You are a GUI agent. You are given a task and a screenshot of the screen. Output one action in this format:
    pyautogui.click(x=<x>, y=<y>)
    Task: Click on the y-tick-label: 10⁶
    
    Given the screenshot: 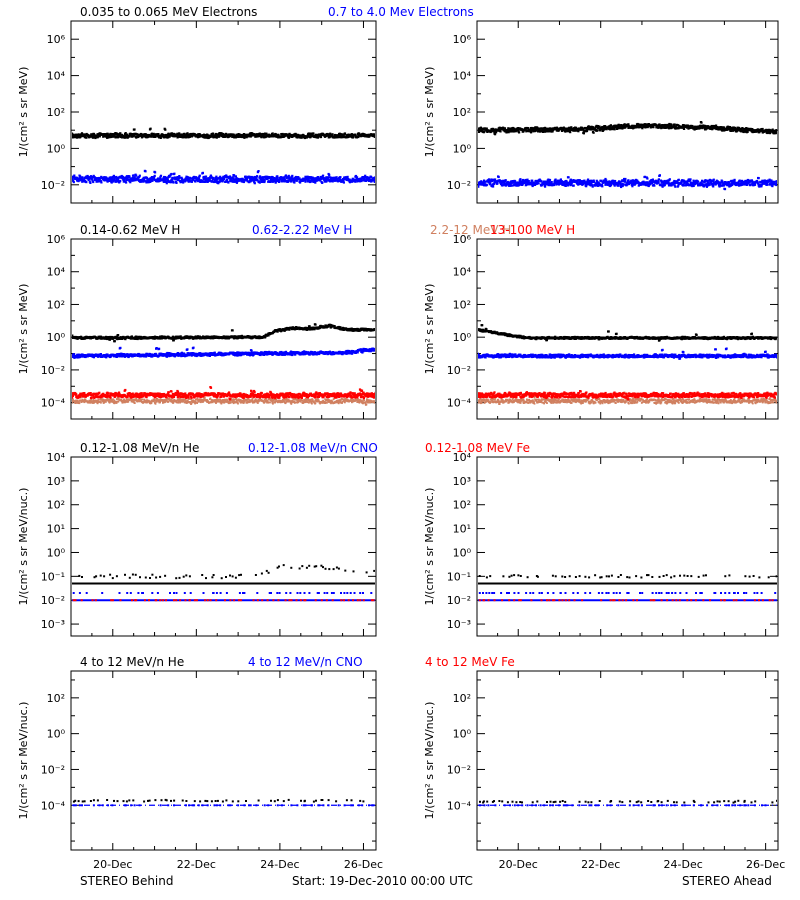 What is the action you would take?
    pyautogui.click(x=56, y=239)
    